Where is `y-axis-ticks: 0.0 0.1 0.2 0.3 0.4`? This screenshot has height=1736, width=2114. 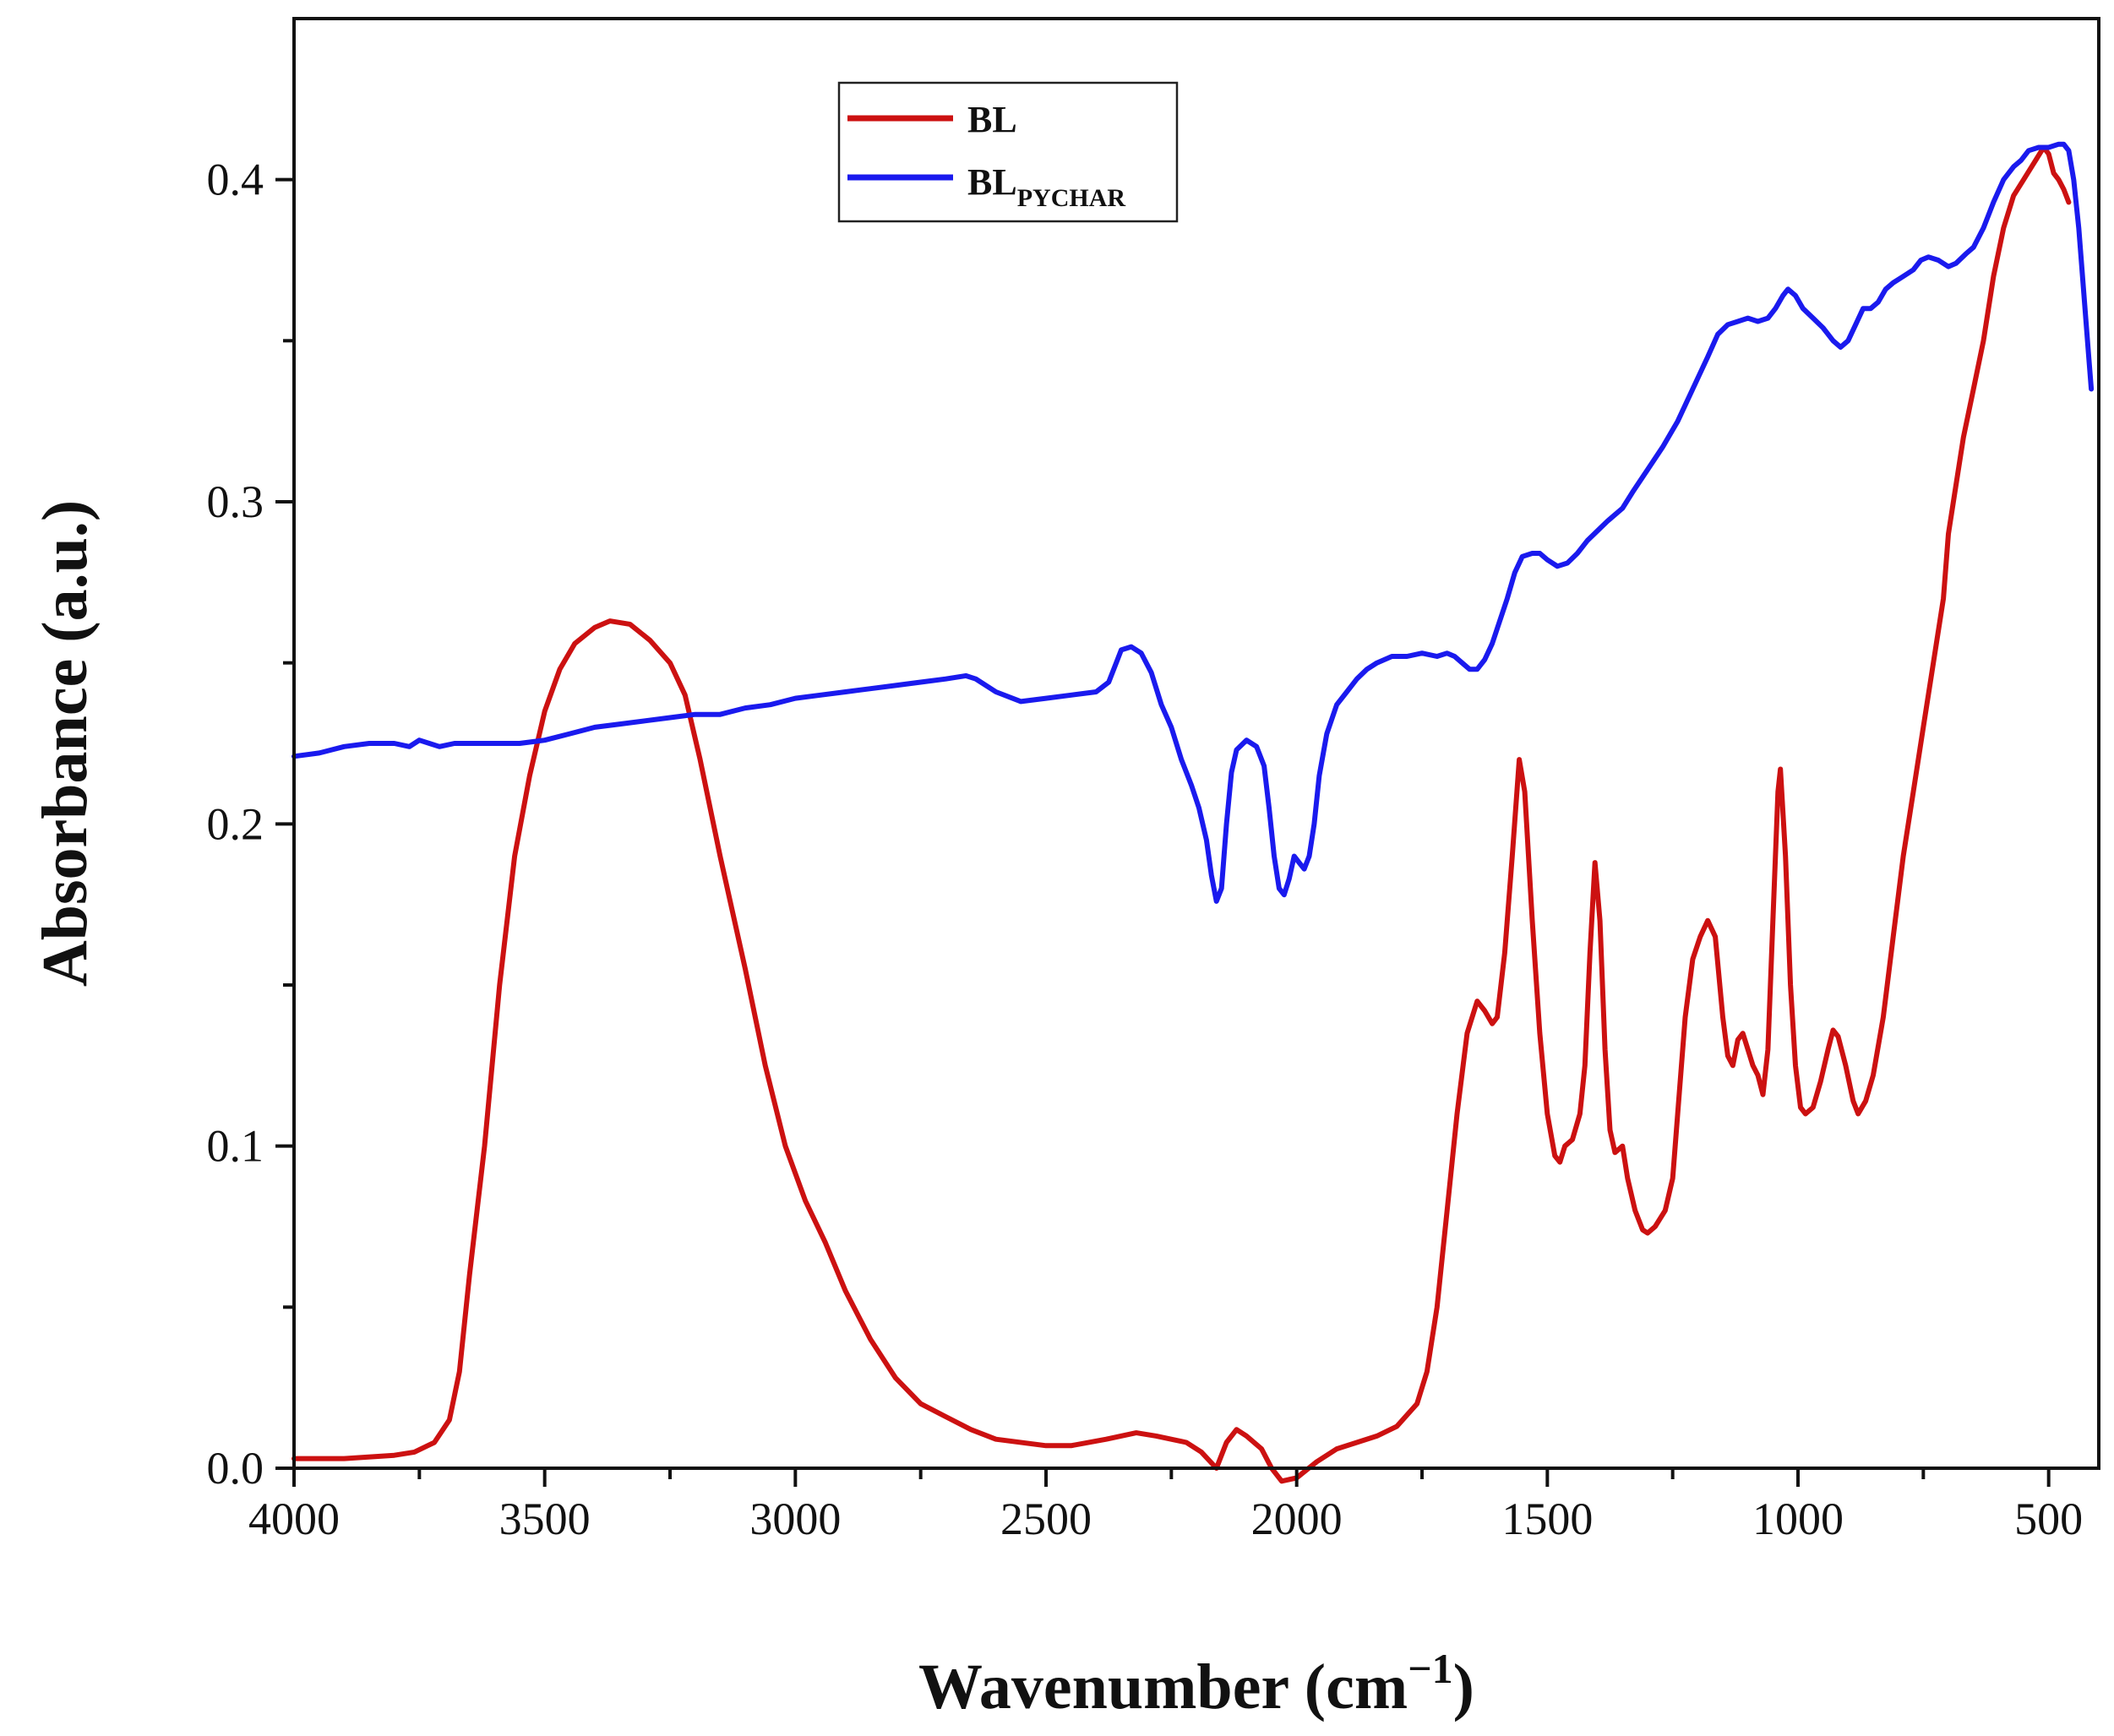
y-axis-ticks: 0.0 0.1 0.2 0.3 0.4 is located at coordinates (250, 824).